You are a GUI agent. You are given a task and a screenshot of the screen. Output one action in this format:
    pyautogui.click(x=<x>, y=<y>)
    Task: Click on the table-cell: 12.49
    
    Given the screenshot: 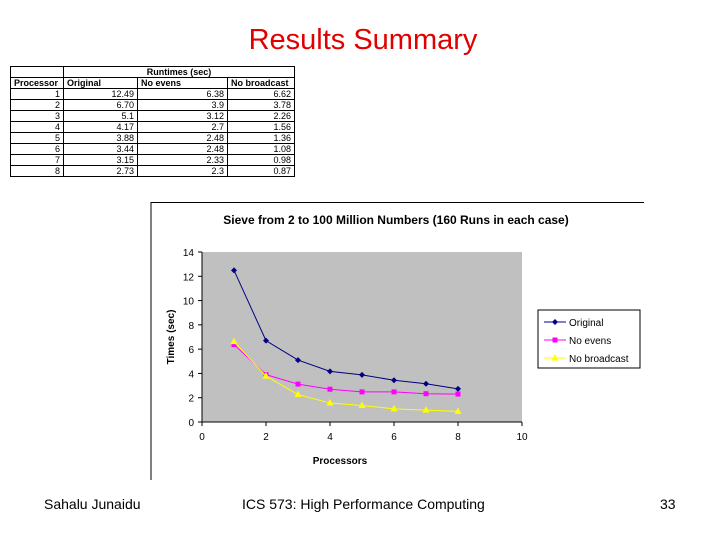 What is the action you would take?
    pyautogui.click(x=100, y=94)
    